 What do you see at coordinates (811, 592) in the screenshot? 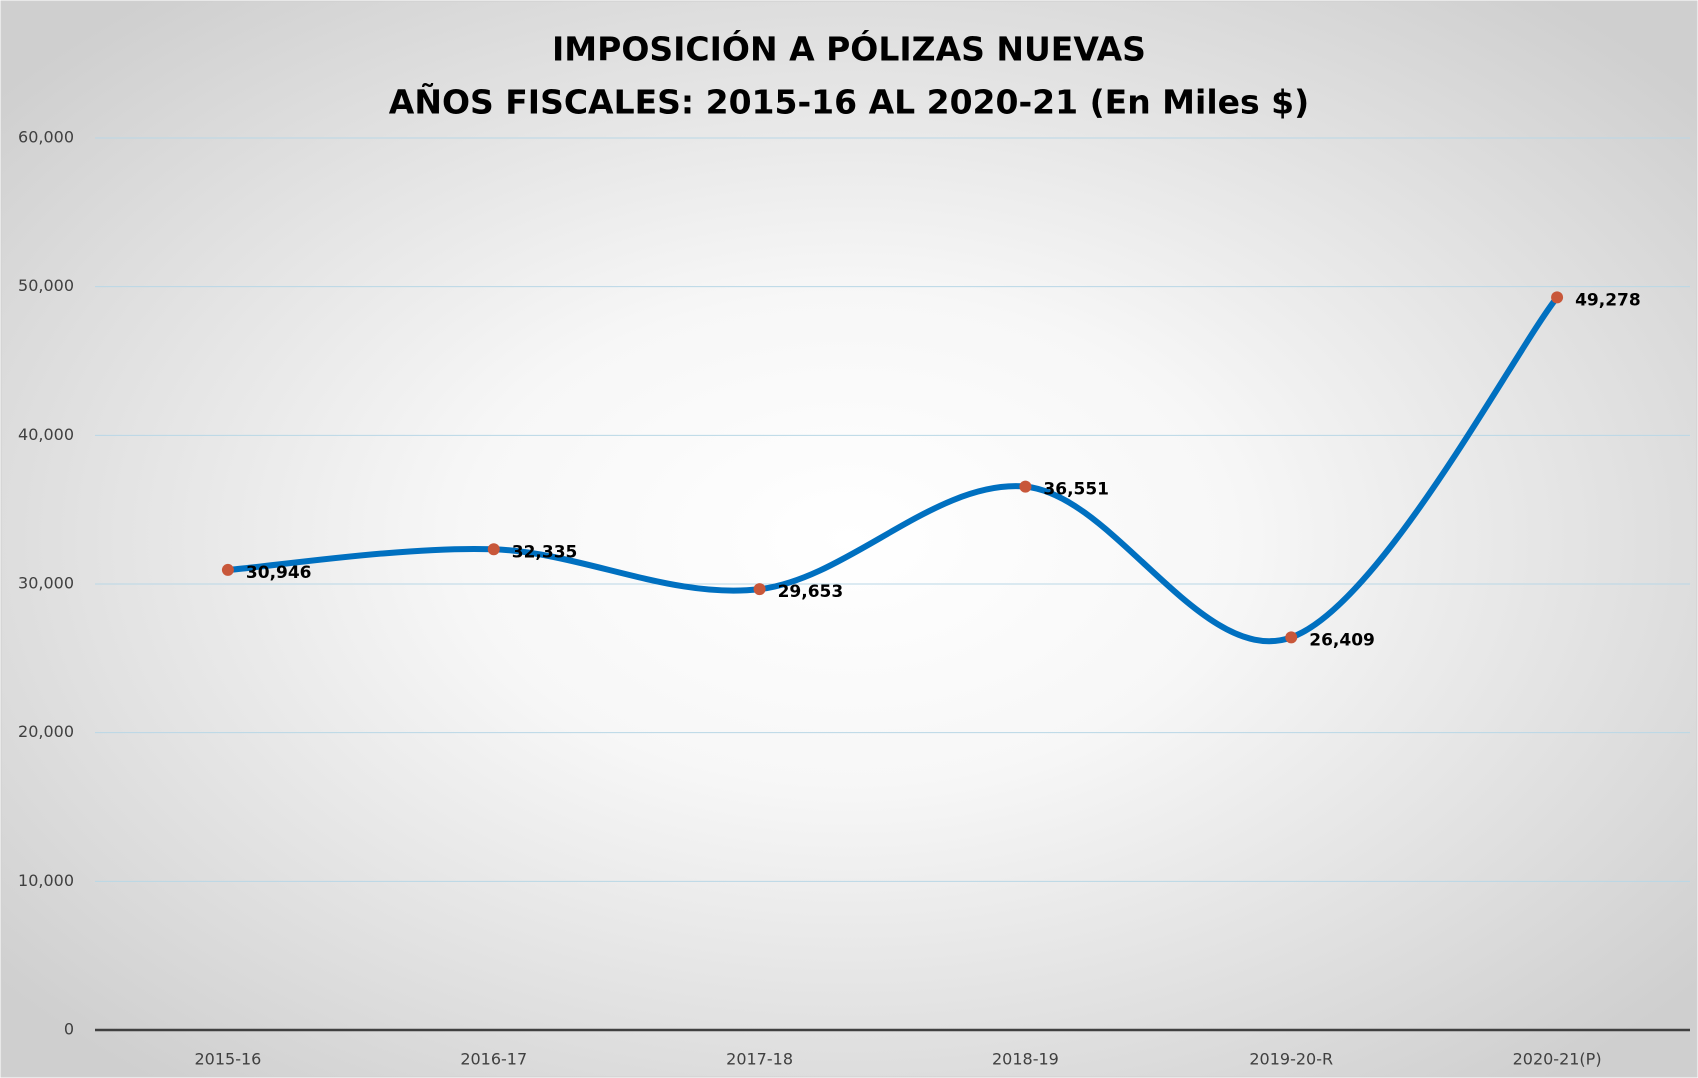
I see `data-label: 29,653` at bounding box center [811, 592].